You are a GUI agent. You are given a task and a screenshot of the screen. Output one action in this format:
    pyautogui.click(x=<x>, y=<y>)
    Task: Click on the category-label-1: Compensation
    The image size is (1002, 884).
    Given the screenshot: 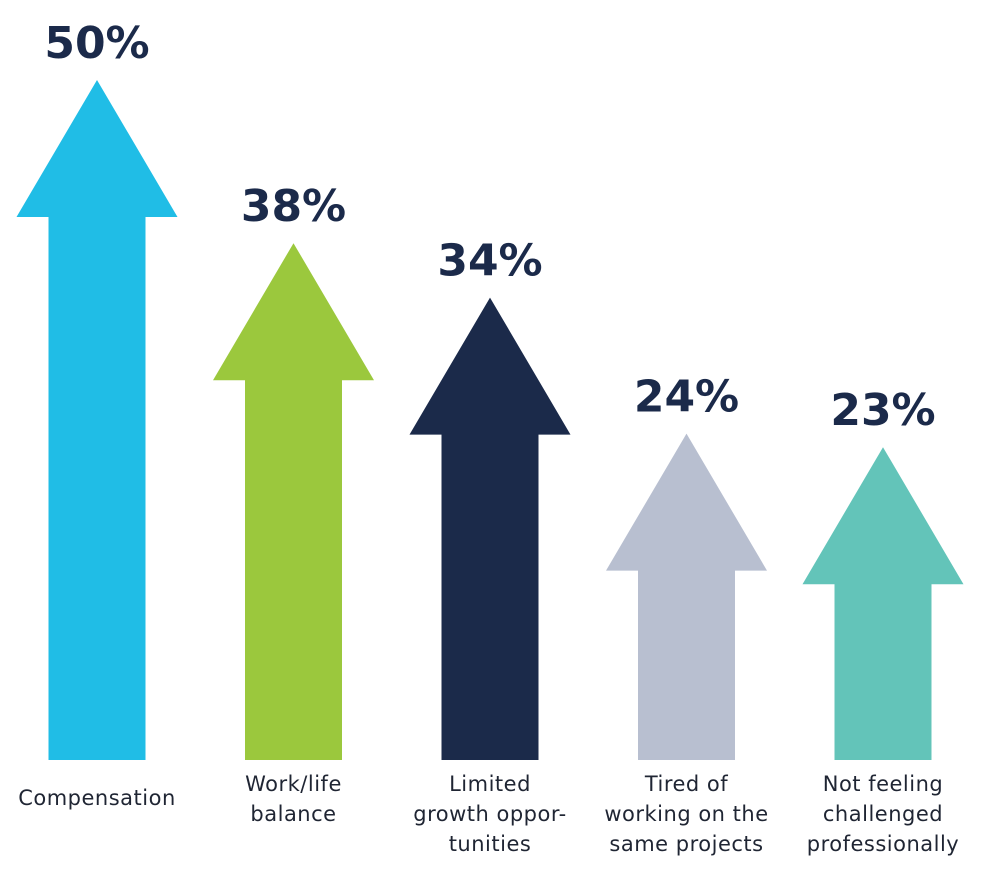 What is the action you would take?
    pyautogui.click(x=97, y=798)
    